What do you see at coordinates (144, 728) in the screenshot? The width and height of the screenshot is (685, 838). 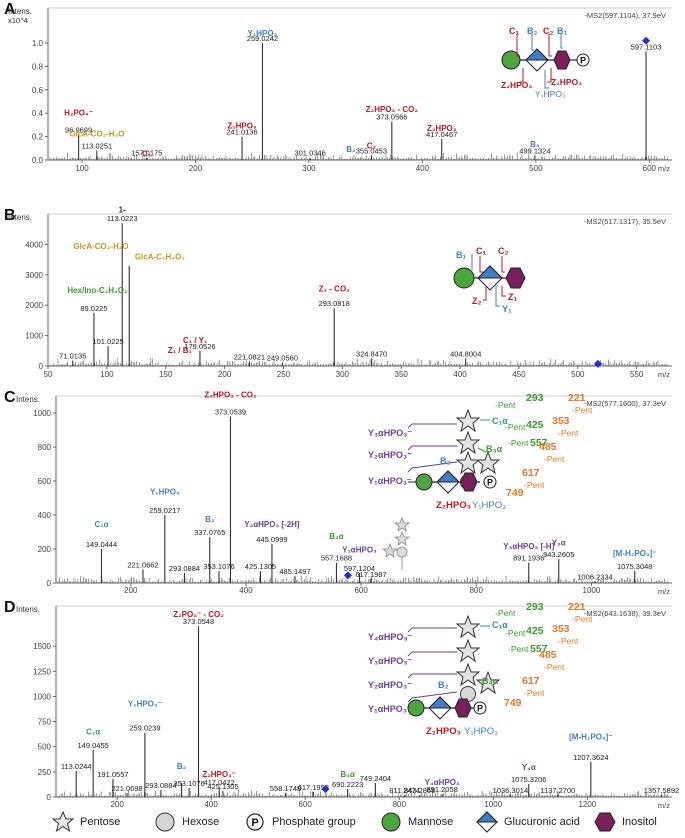 I see `peak-label: 259.0239` at bounding box center [144, 728].